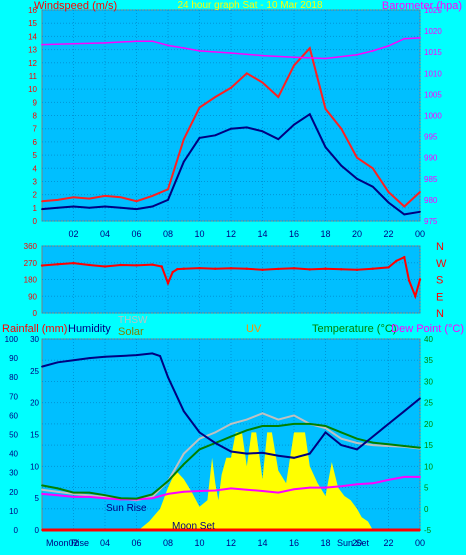  I want to click on temperature-axis-label: Temperature (°C), so click(354, 329).